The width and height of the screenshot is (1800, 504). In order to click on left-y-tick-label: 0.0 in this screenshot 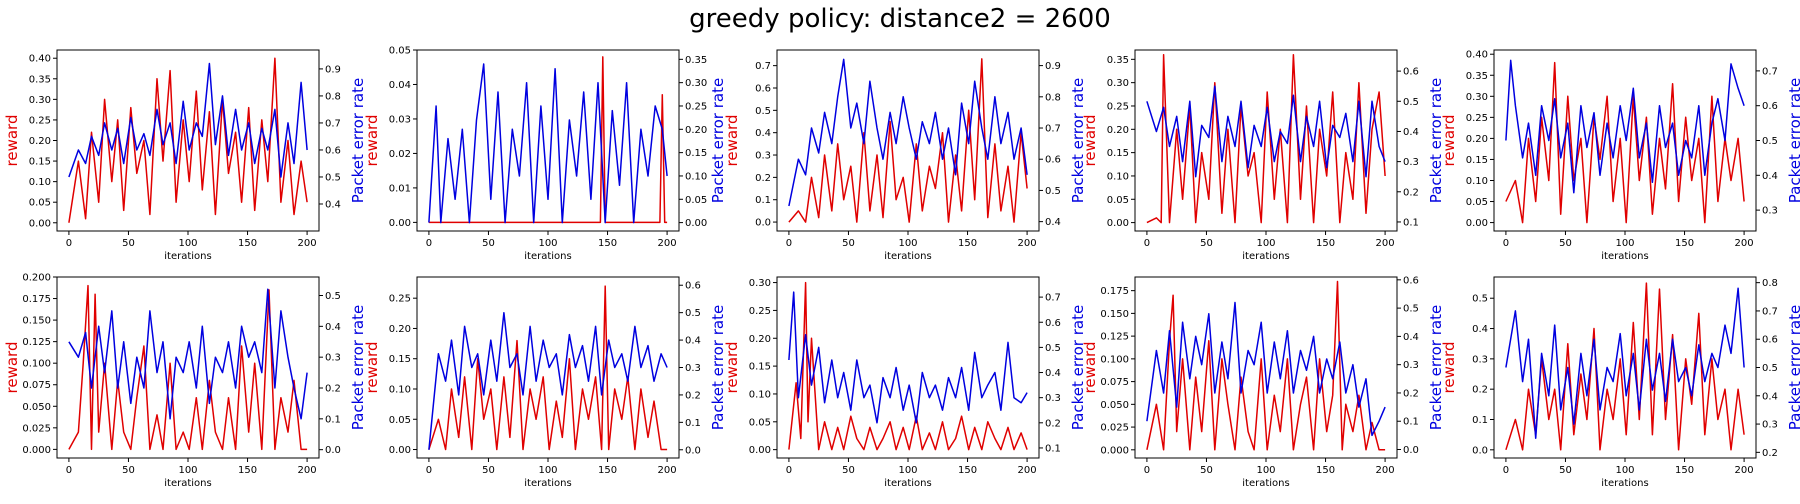, I will do `click(1480, 450)`.